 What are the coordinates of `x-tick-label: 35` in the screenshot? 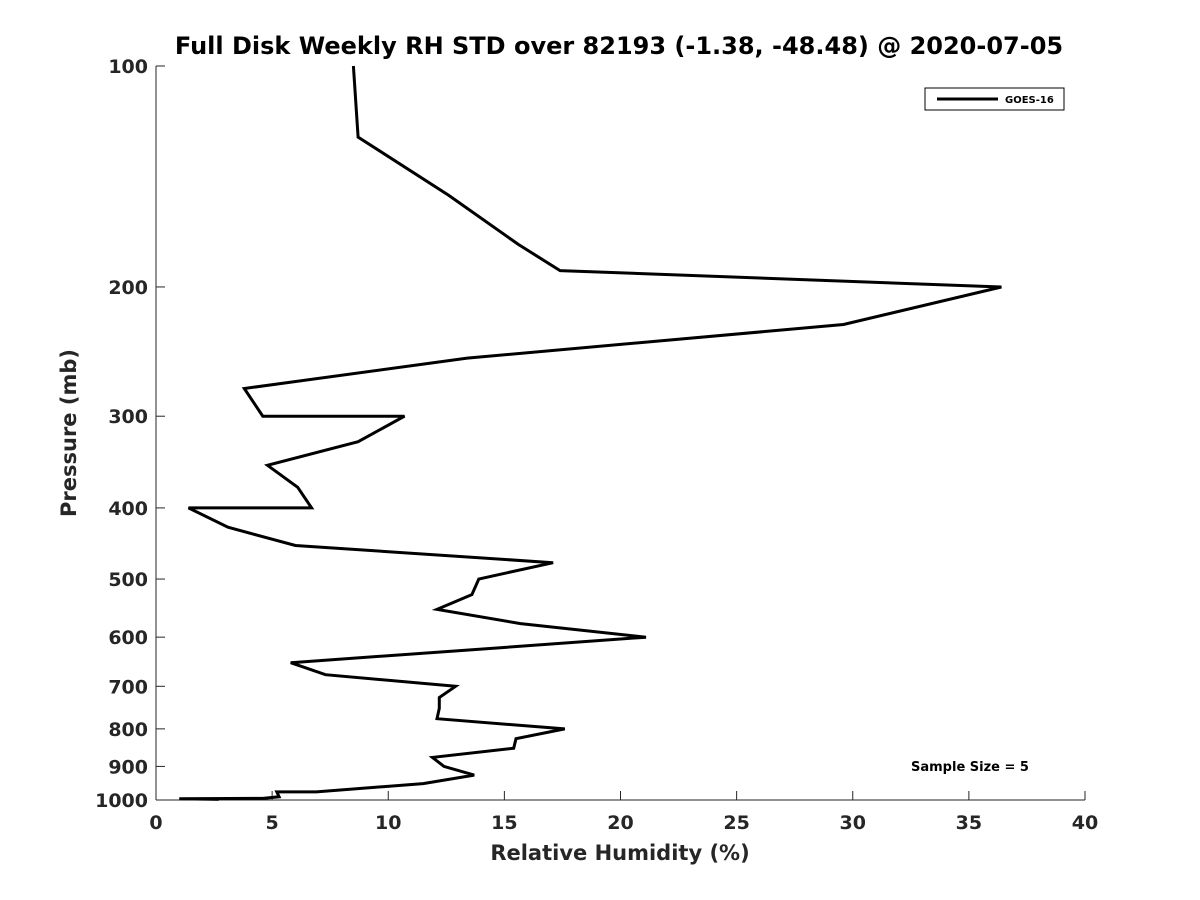 It's located at (969, 823).